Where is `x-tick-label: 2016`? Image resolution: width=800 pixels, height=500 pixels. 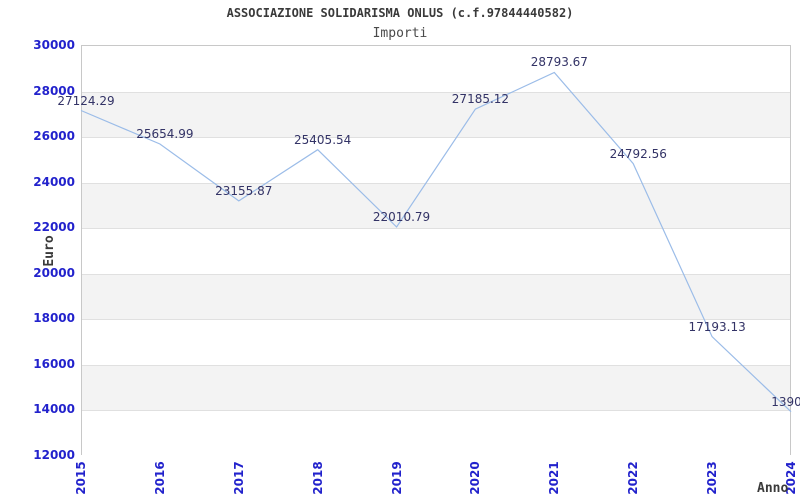 x-tick-label: 2016 is located at coordinates (159, 478).